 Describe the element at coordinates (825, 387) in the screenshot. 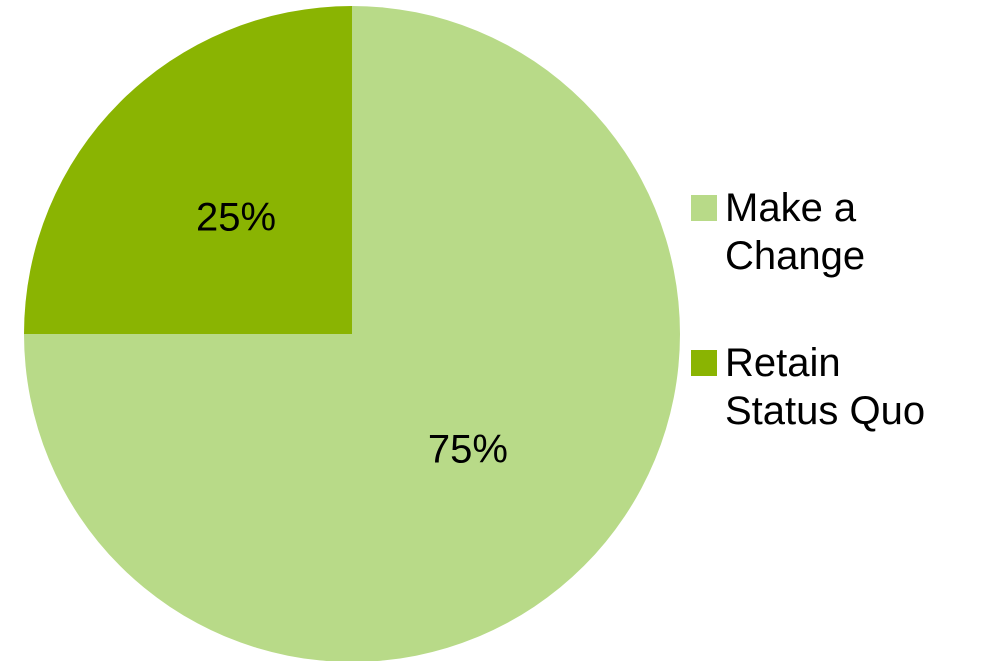

I see `legend-label-retain-status-quo: Retain Status Quo` at that location.